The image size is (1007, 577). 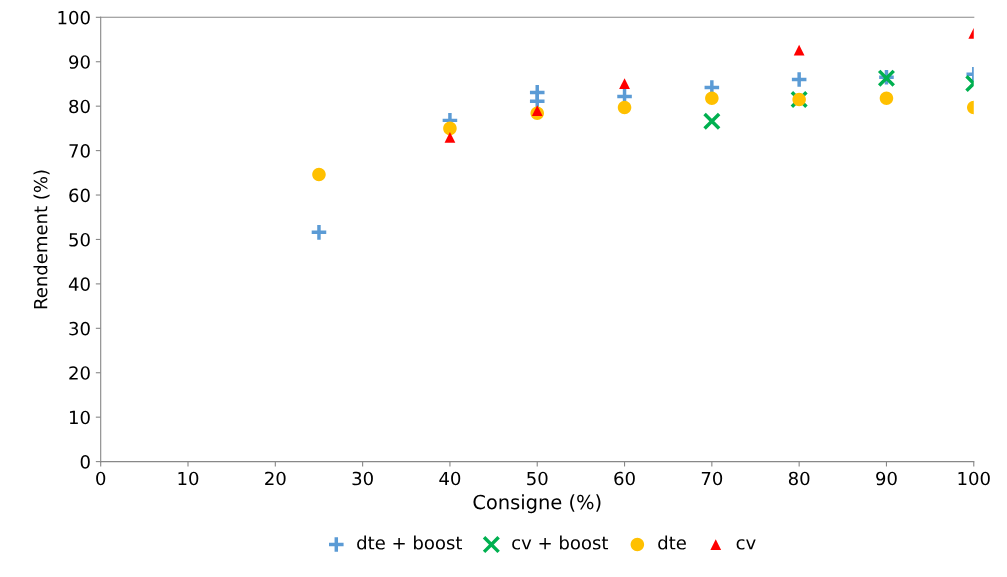 I want to click on y-tick-label: 20, so click(x=79, y=373).